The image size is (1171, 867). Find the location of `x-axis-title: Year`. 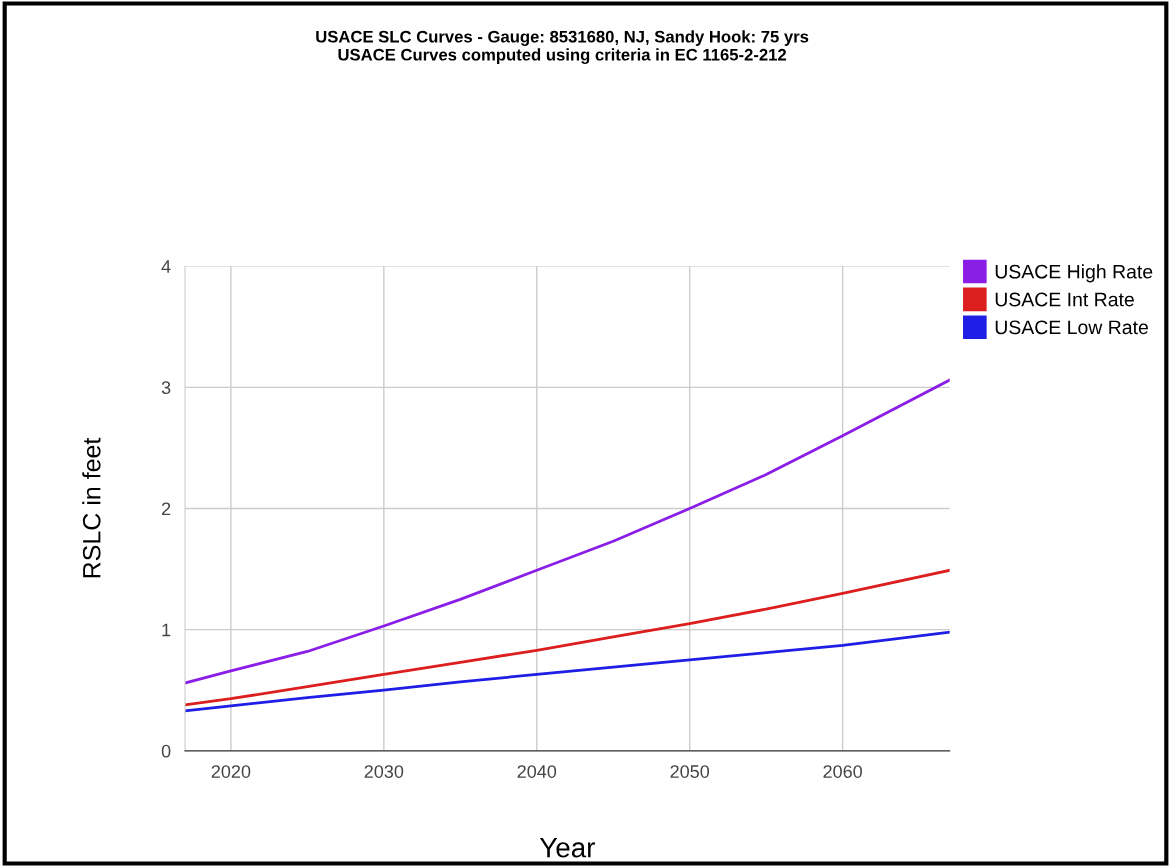

x-axis-title: Year is located at coordinates (567, 848).